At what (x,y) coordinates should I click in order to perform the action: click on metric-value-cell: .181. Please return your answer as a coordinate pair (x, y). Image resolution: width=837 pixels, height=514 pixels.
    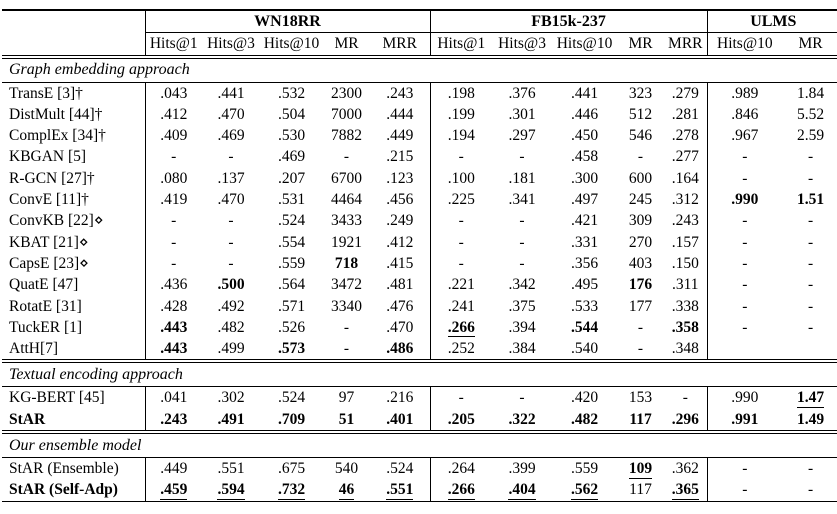
    Looking at the image, I should click on (522, 178).